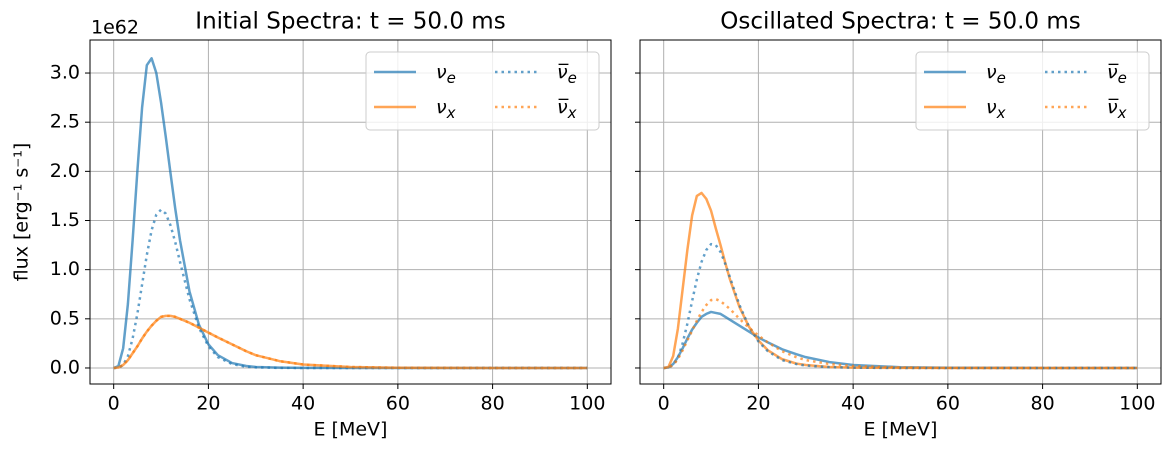  I want to click on offset-label: 1e62, so click(115, 28).